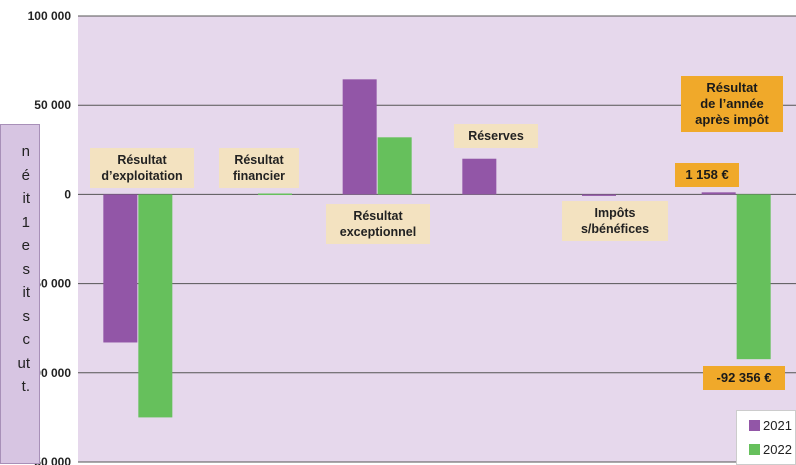 The image size is (796, 465). What do you see at coordinates (770, 426) in the screenshot?
I see `legend-item-2021: 2021` at bounding box center [770, 426].